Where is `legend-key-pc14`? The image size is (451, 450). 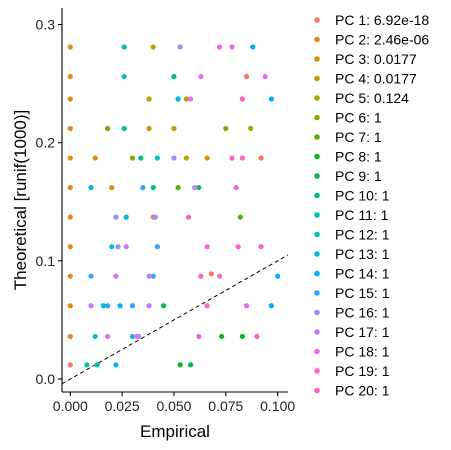 legend-key-pc14 is located at coordinates (317, 273).